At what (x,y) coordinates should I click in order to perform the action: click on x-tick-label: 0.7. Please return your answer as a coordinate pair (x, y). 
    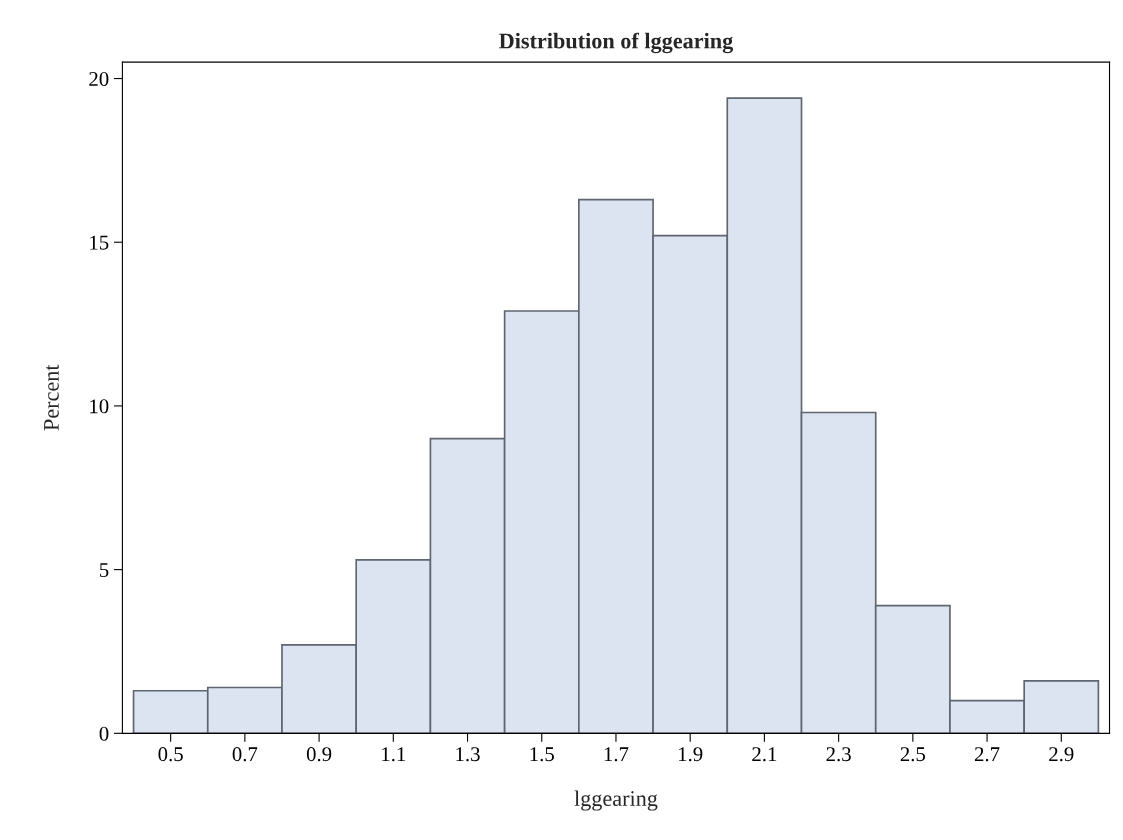
    Looking at the image, I should click on (245, 754).